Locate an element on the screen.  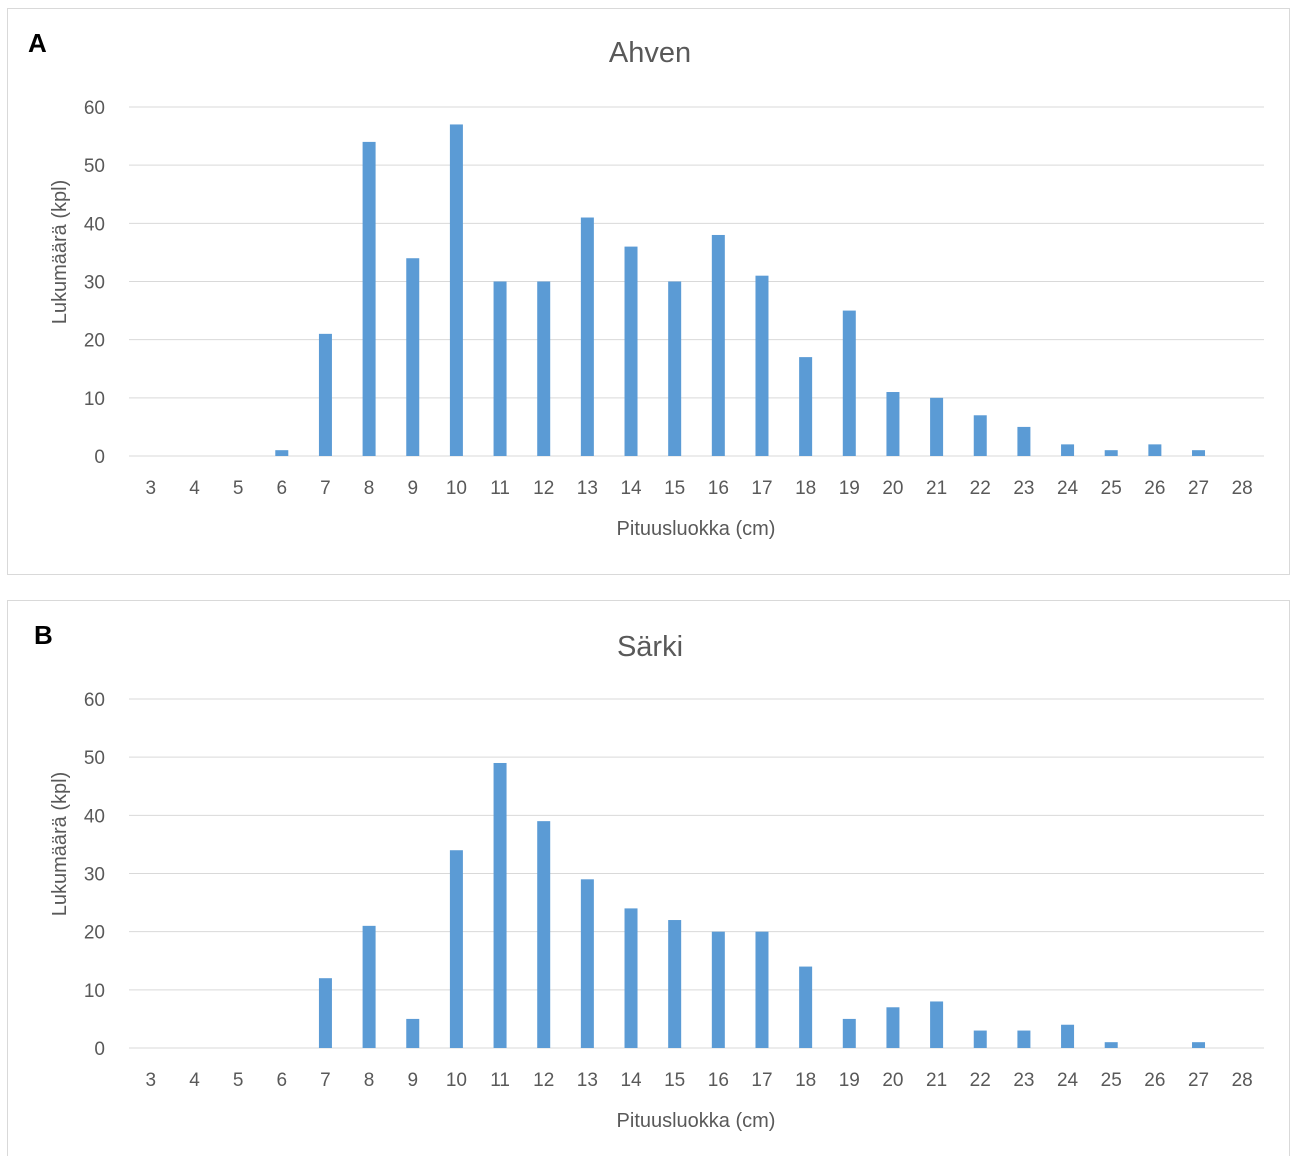
x-tick-label-a-3: 3 is located at coordinates (151, 488).